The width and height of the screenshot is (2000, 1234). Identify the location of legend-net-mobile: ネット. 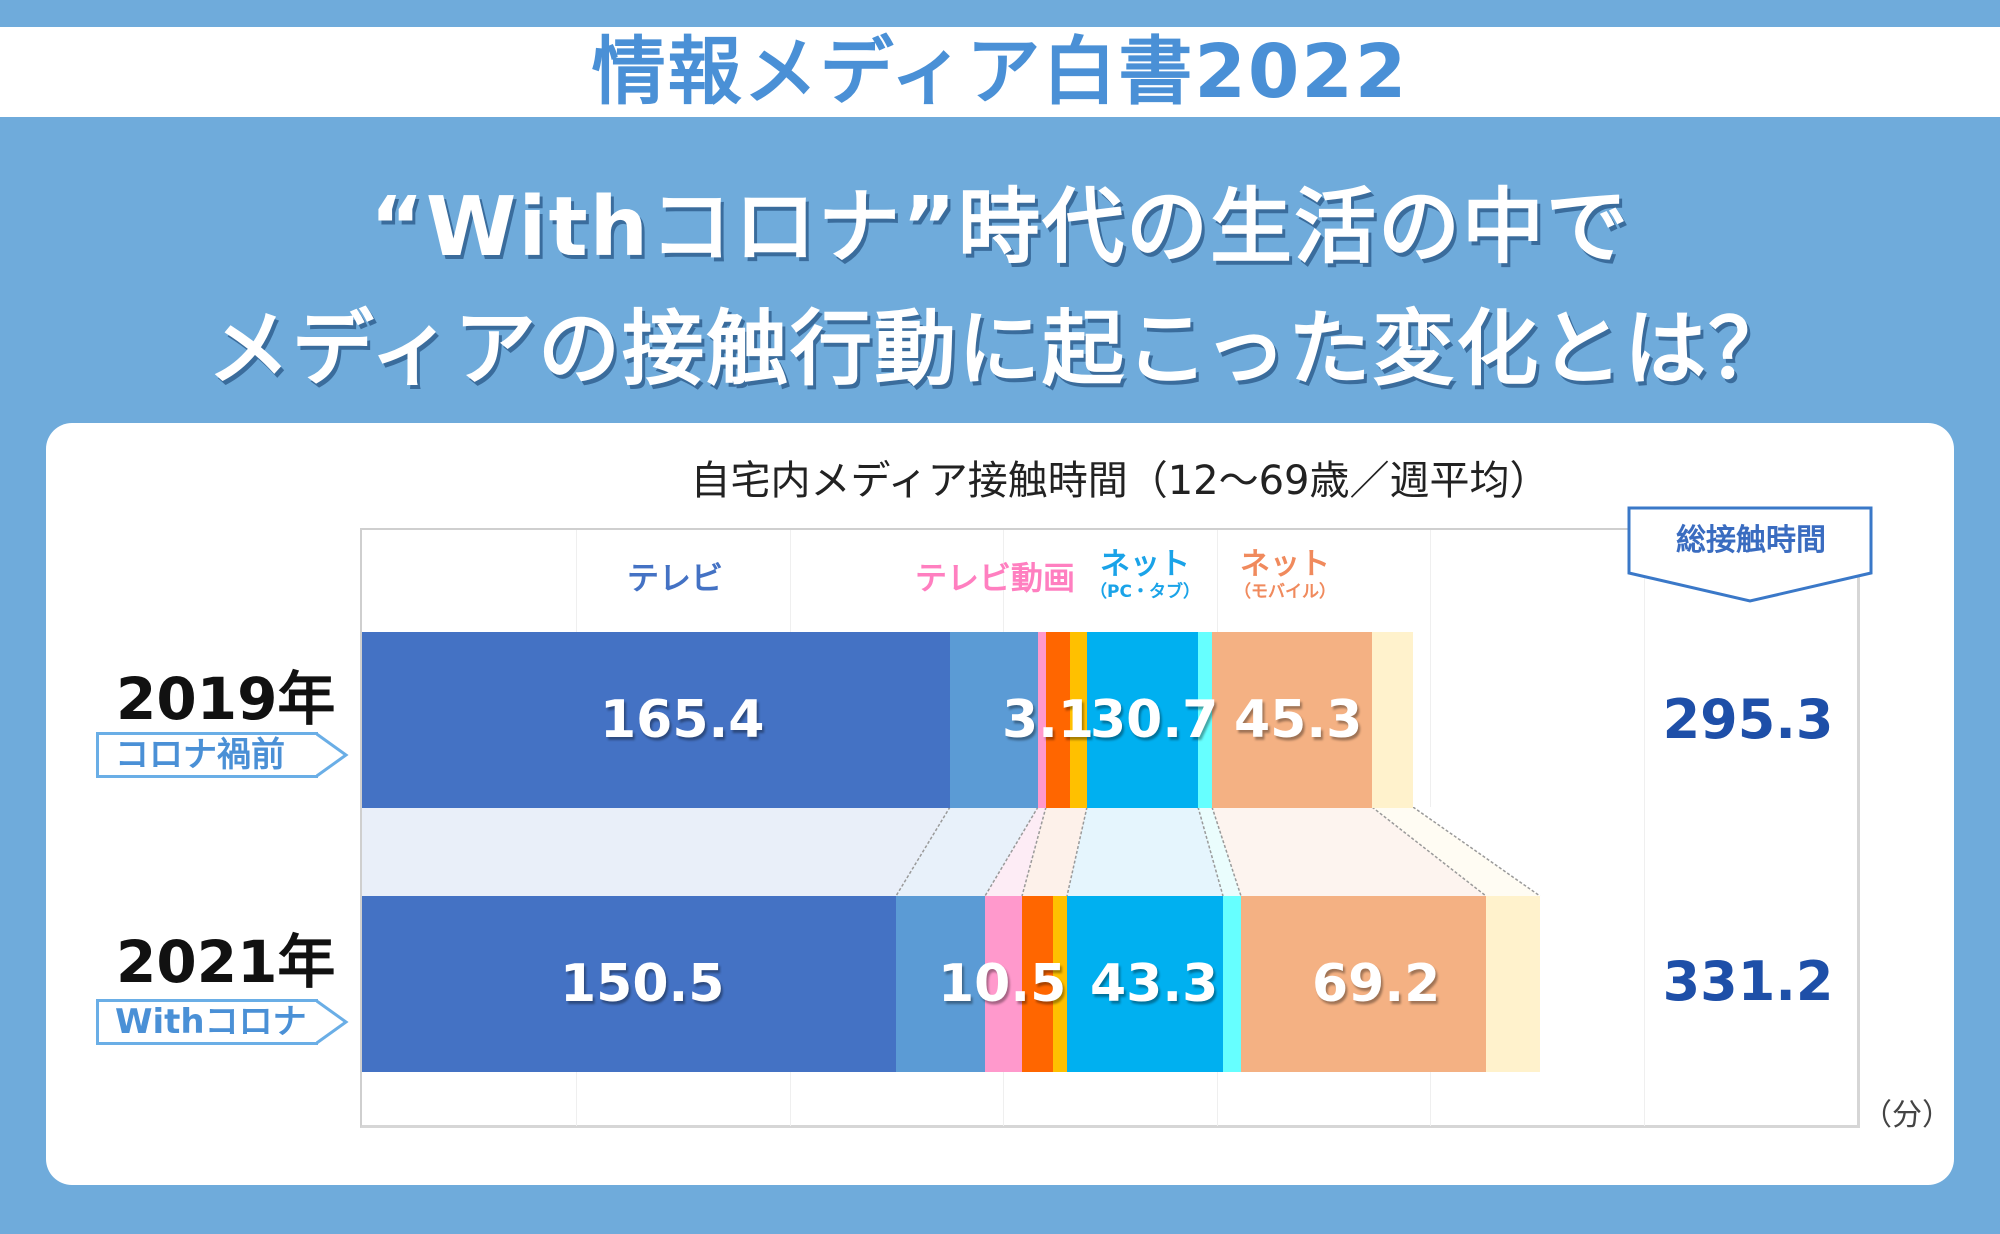
(1285, 564).